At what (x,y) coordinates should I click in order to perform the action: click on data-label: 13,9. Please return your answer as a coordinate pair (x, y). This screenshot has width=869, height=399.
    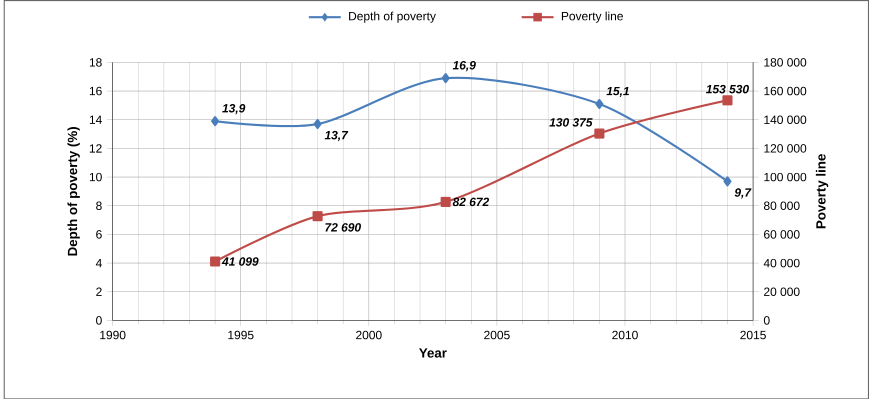
    Looking at the image, I should click on (234, 109).